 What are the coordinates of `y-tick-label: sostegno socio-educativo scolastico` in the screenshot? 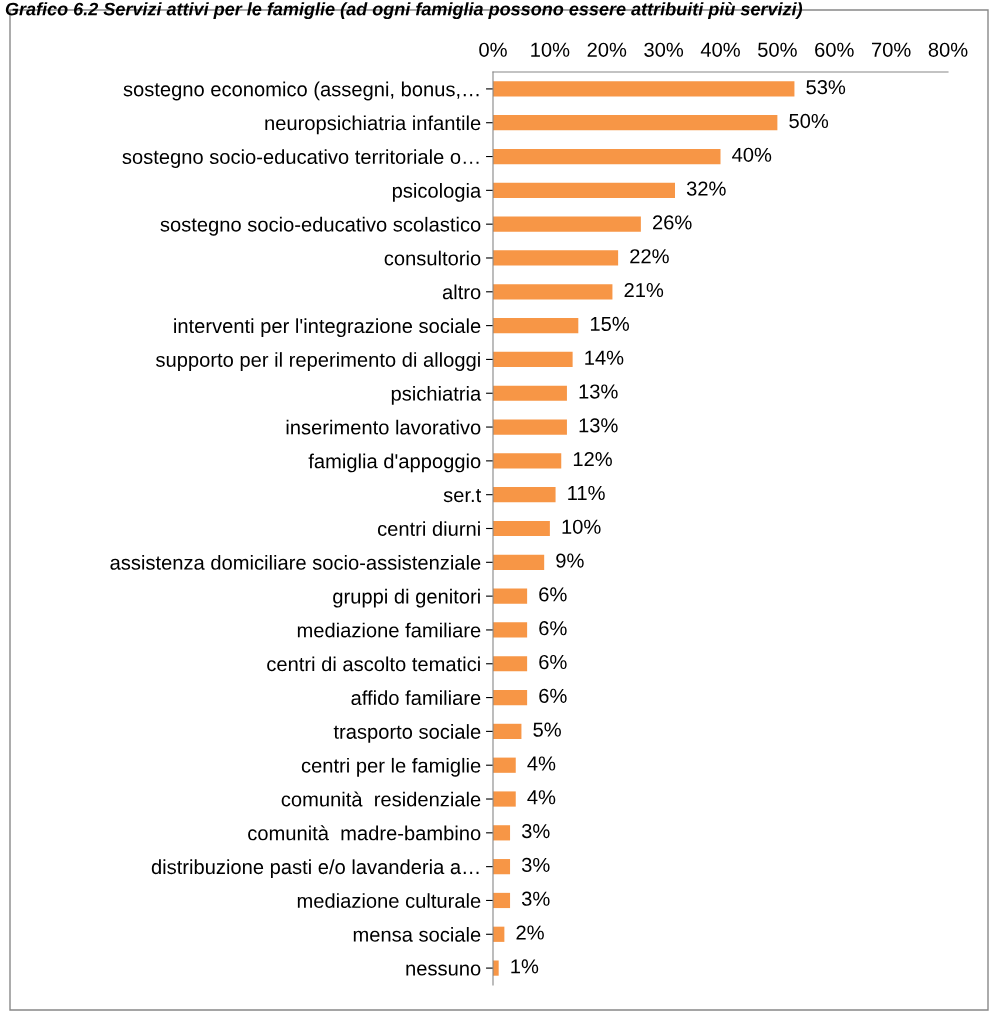 It's located at (320, 226).